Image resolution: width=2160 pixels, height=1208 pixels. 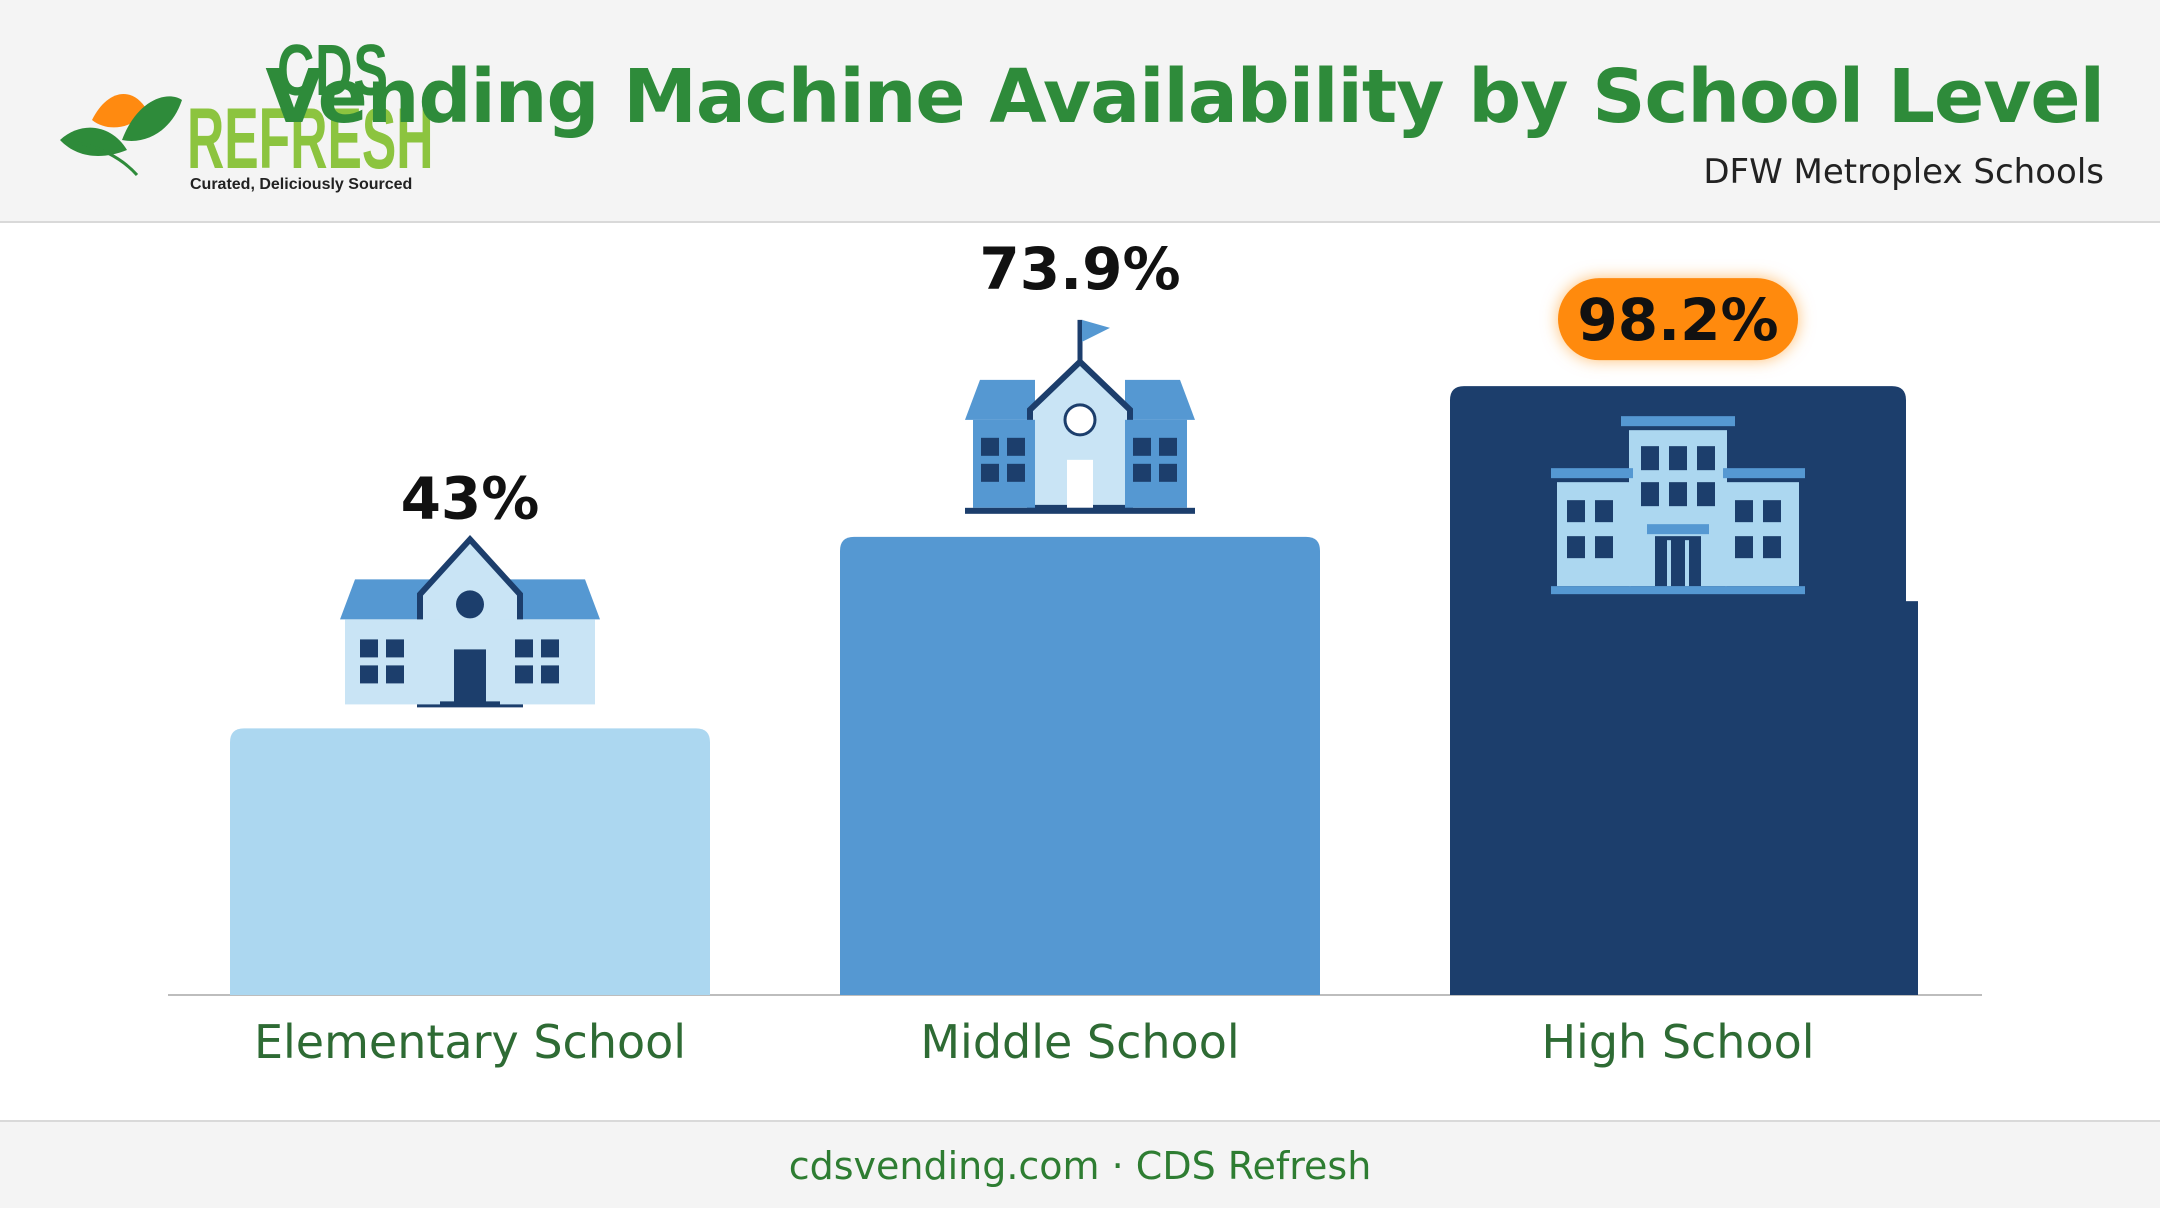 What do you see at coordinates (1684, 673) in the screenshot?
I see `bar-group: 98.2% High School` at bounding box center [1684, 673].